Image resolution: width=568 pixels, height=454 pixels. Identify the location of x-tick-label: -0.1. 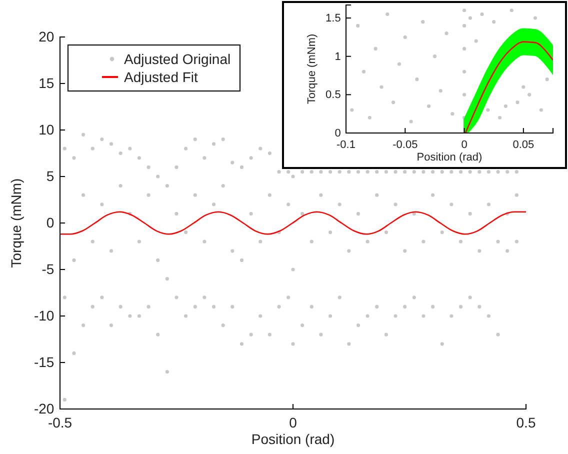
(346, 145).